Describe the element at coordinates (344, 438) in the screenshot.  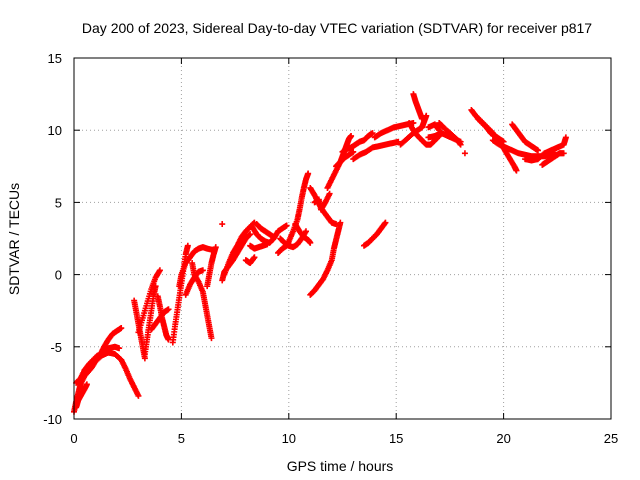
I see `x-tick-labels: 0 5 10 15 20 25` at that location.